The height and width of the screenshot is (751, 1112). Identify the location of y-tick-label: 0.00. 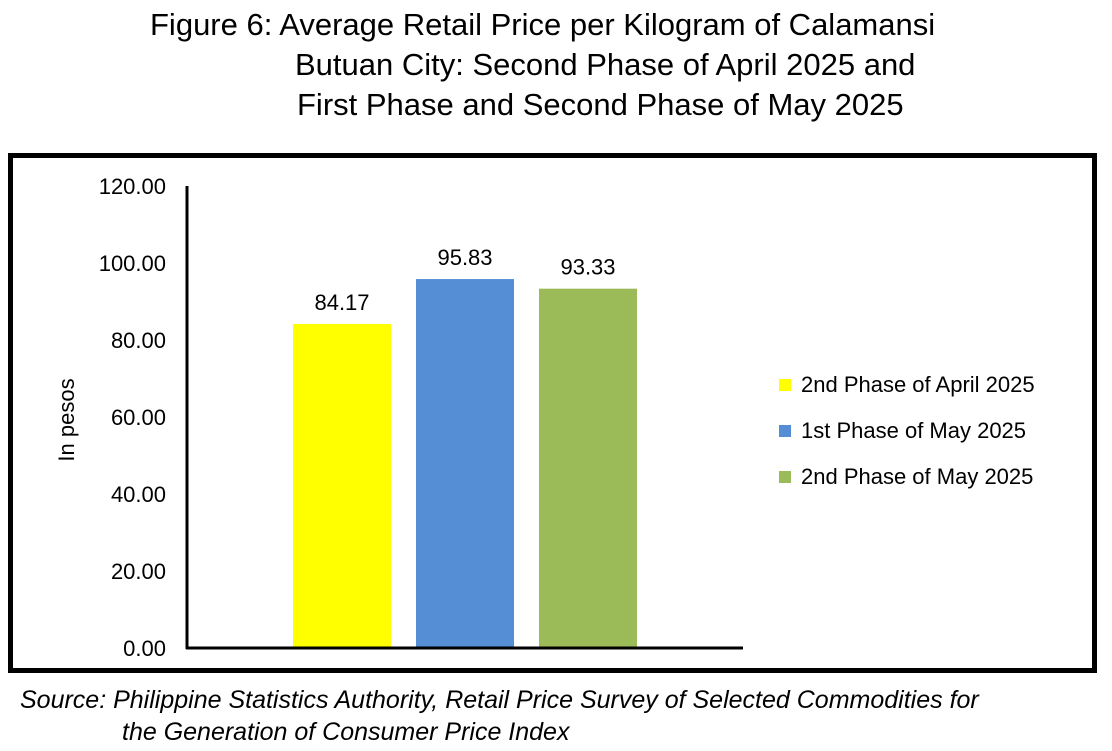
(144, 648).